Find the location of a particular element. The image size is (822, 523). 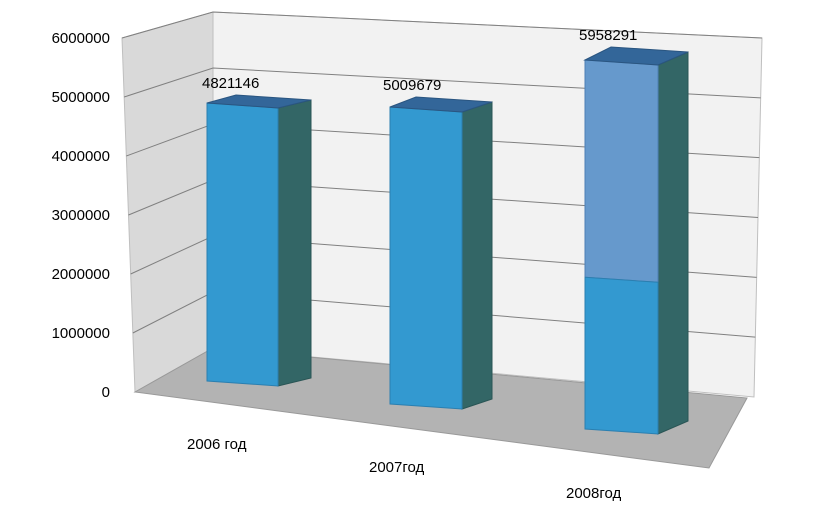

data-label: 5009679 is located at coordinates (412, 85).